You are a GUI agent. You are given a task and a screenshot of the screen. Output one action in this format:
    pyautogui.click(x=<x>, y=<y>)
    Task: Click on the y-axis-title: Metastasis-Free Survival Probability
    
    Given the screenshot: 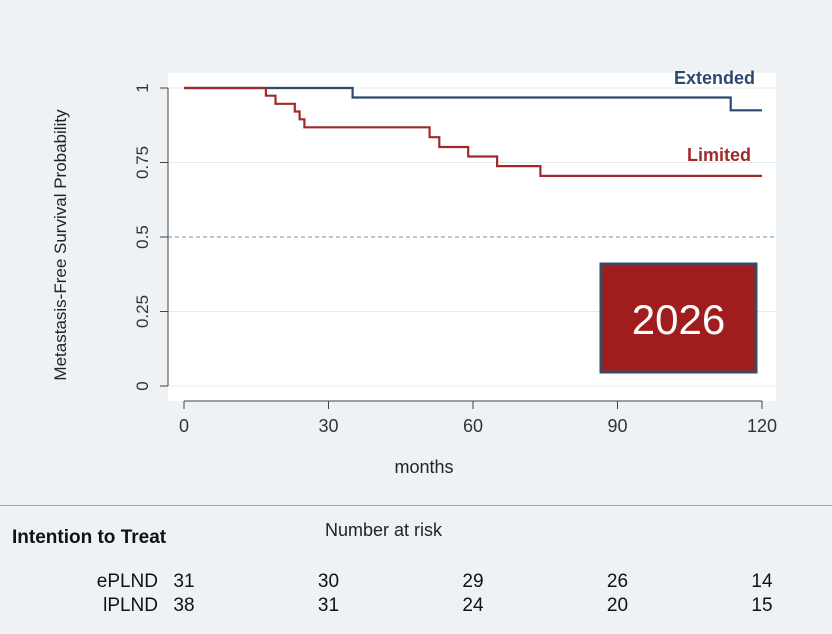 What is the action you would take?
    pyautogui.click(x=60, y=245)
    